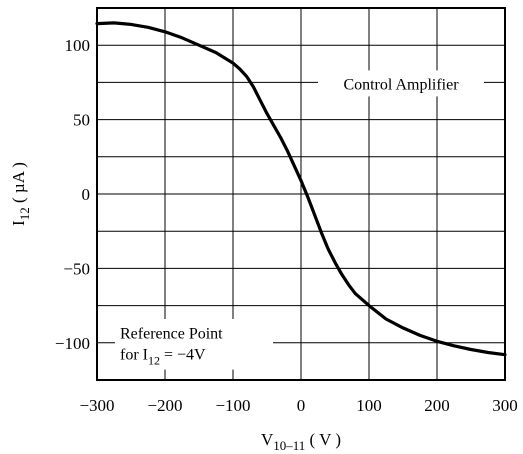 The image size is (523, 454). Describe the element at coordinates (171, 333) in the screenshot. I see `reference-point-label: Reference Point` at that location.